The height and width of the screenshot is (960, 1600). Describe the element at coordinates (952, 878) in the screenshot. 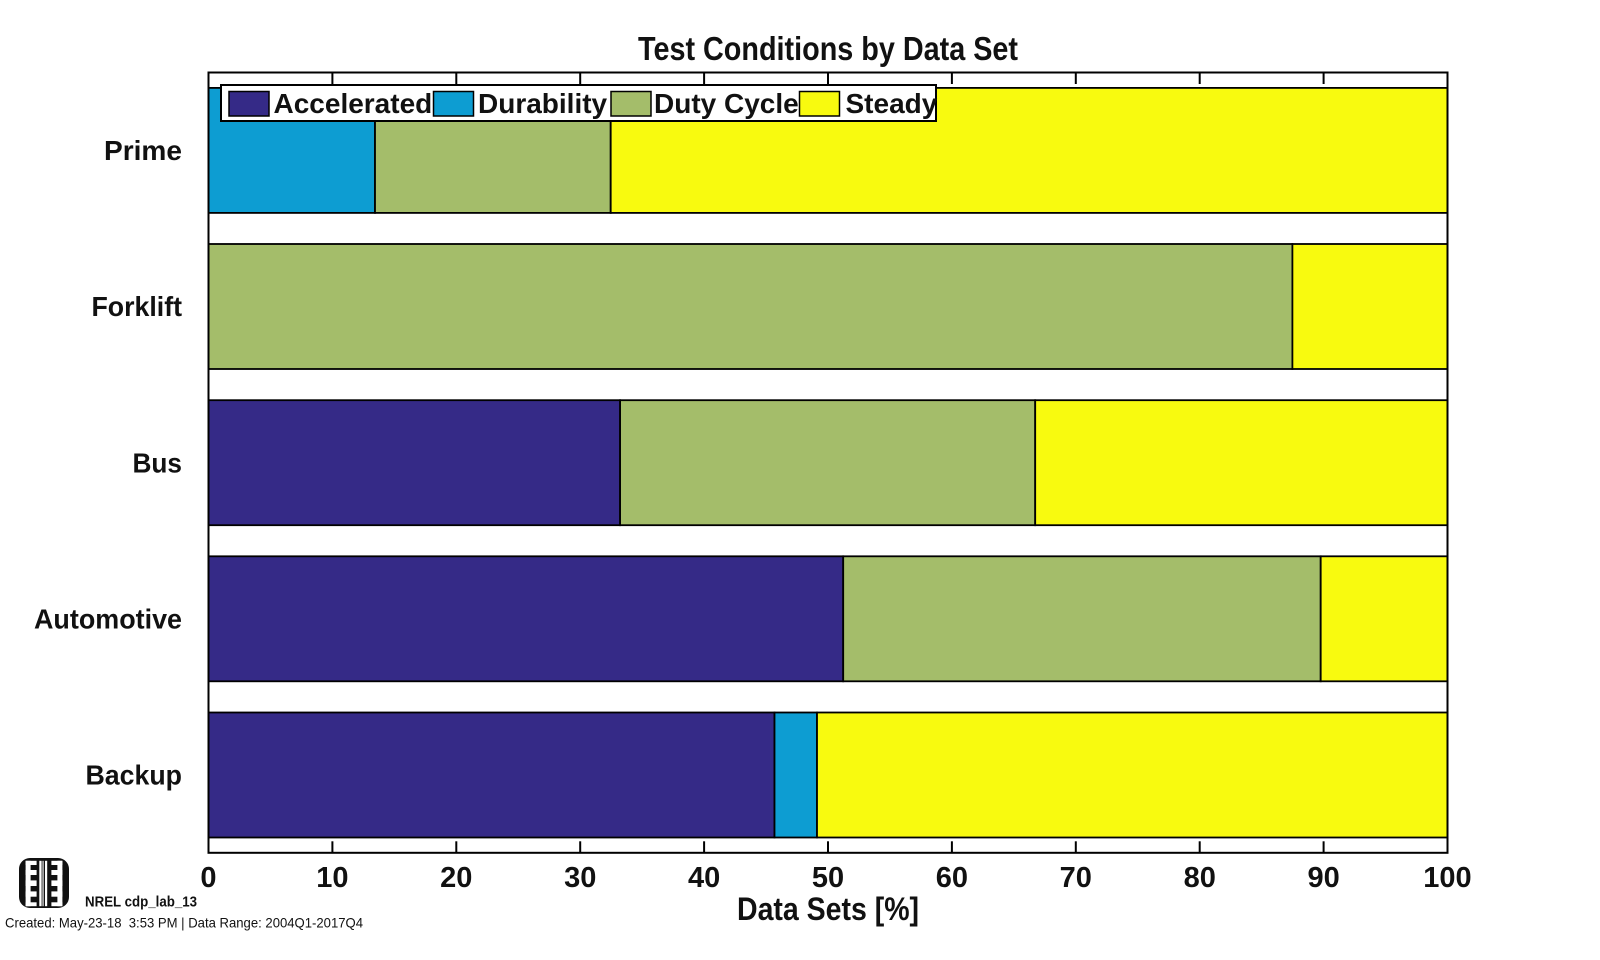

I see `svg-text: 60` at that location.